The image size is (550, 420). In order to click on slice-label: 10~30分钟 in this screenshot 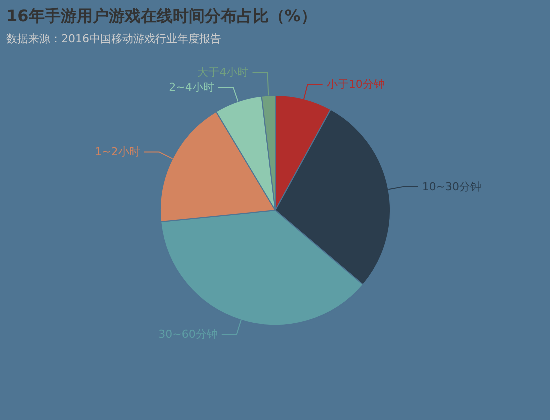, I will do `click(452, 187)`.